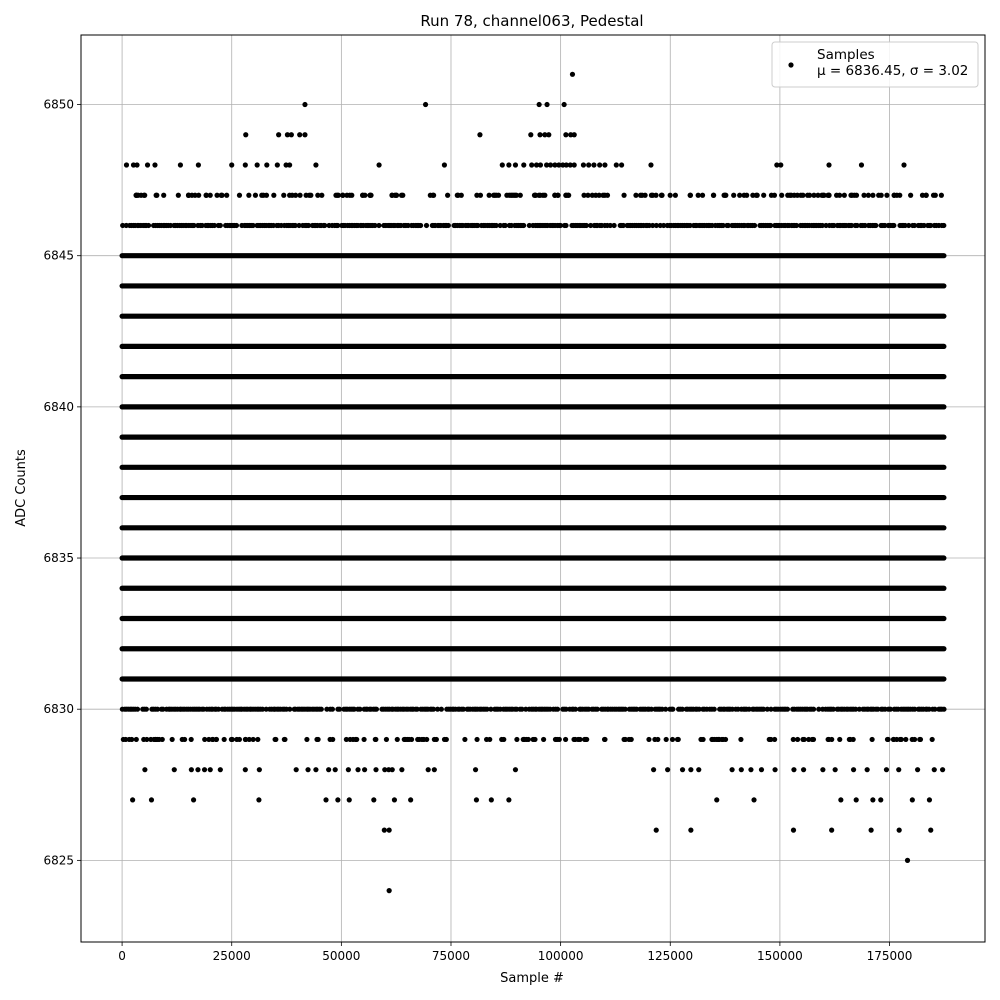 This screenshot has height=1000, width=1000. Describe the element at coordinates (58, 860) in the screenshot. I see `y-tick-label: 6825` at that location.